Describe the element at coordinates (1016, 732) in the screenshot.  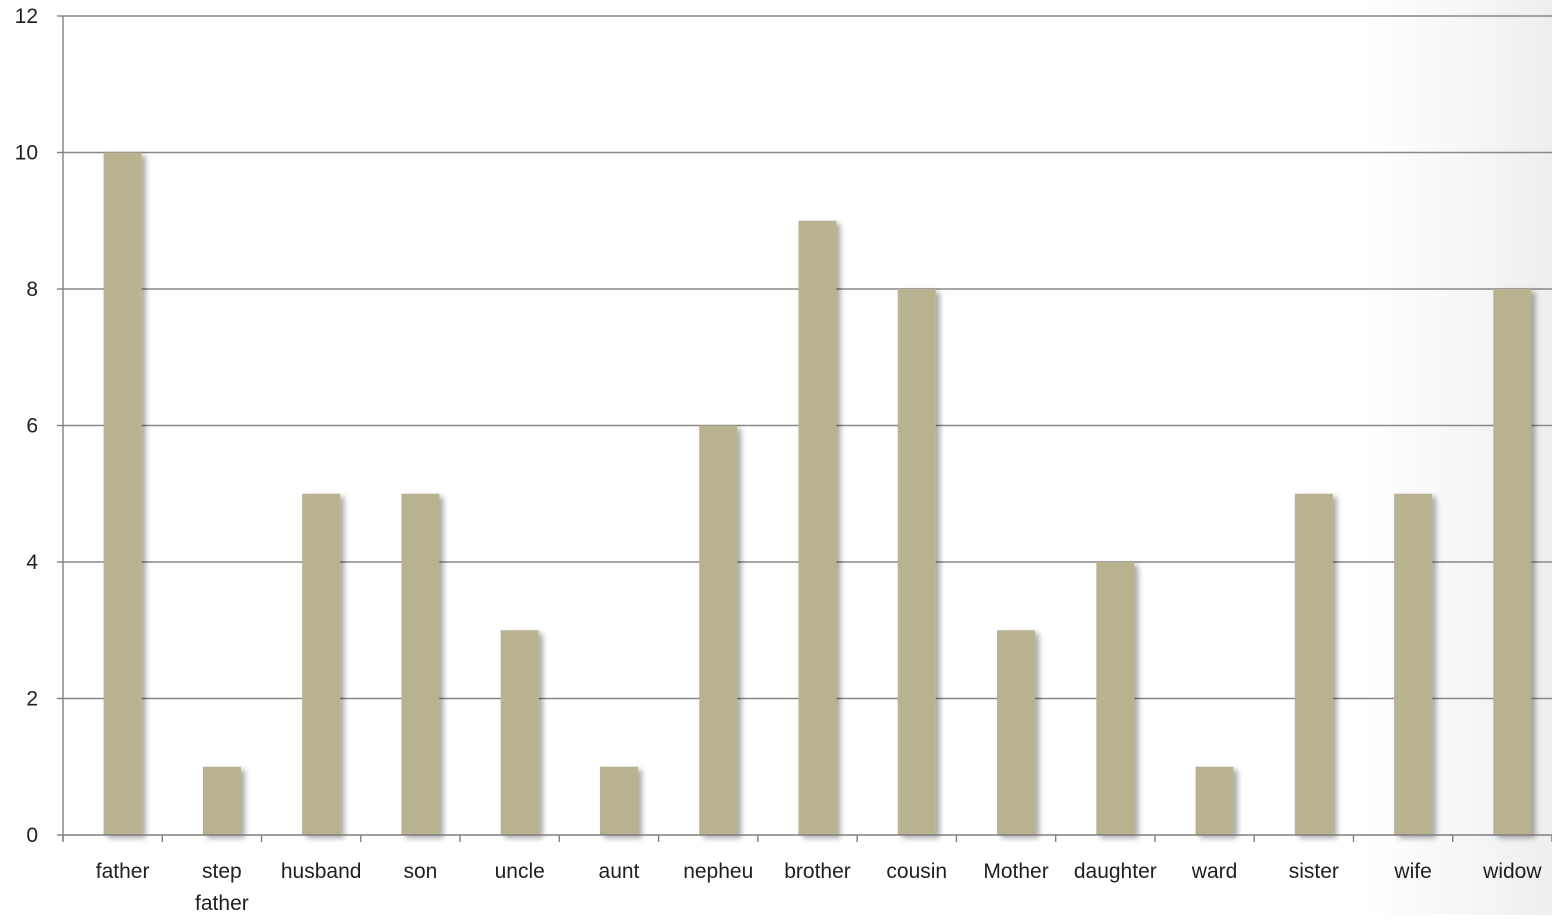
I see `bar-mother` at that location.